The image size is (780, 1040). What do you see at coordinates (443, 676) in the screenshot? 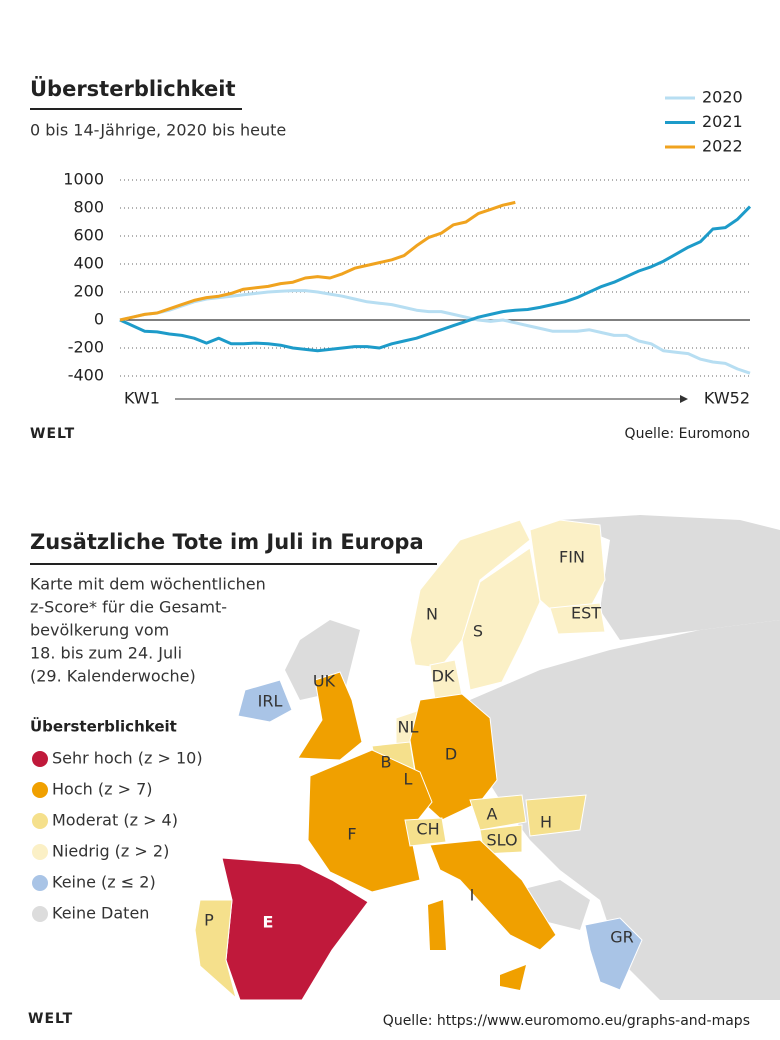
I see `country-label: DK` at bounding box center [443, 676].